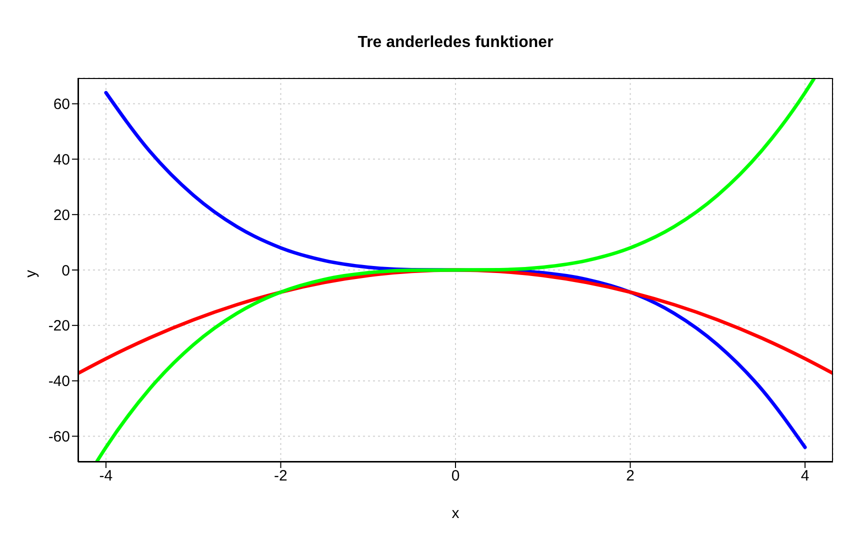 Image resolution: width=866 pixels, height=550 pixels. Describe the element at coordinates (106, 476) in the screenshot. I see `x-tick-label: -4` at that location.